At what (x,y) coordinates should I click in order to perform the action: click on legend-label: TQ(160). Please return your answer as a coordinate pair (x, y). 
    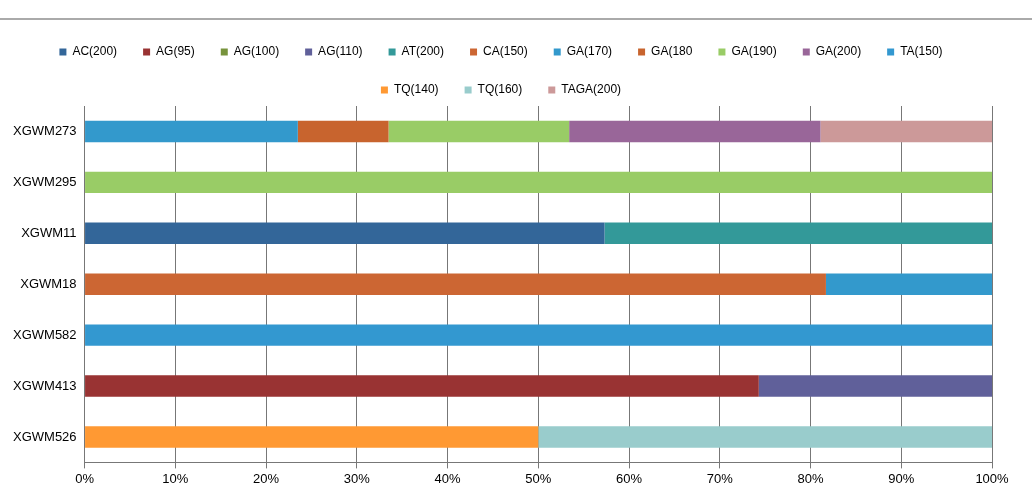
    Looking at the image, I should click on (500, 89).